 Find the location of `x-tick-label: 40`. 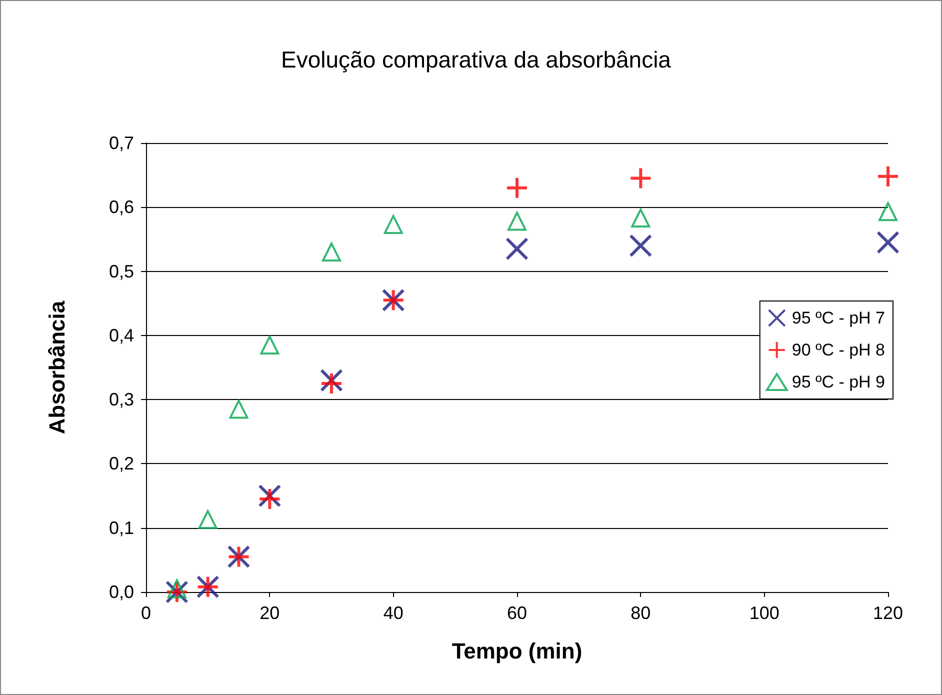

x-tick-label: 40 is located at coordinates (393, 613).